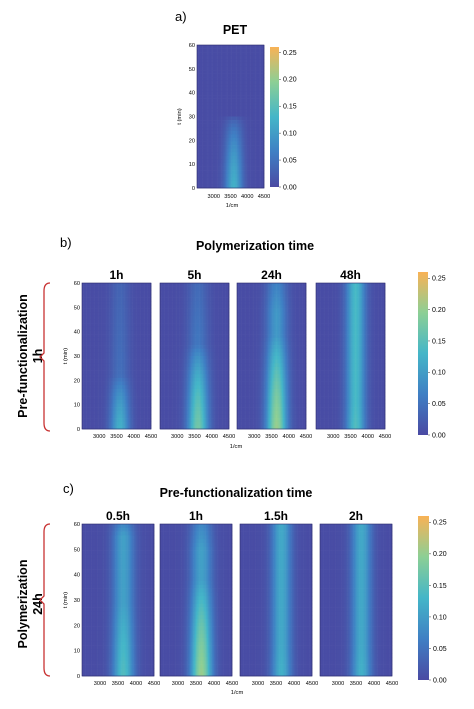  I want to click on row-label-top: Polymerization, so click(23, 604).